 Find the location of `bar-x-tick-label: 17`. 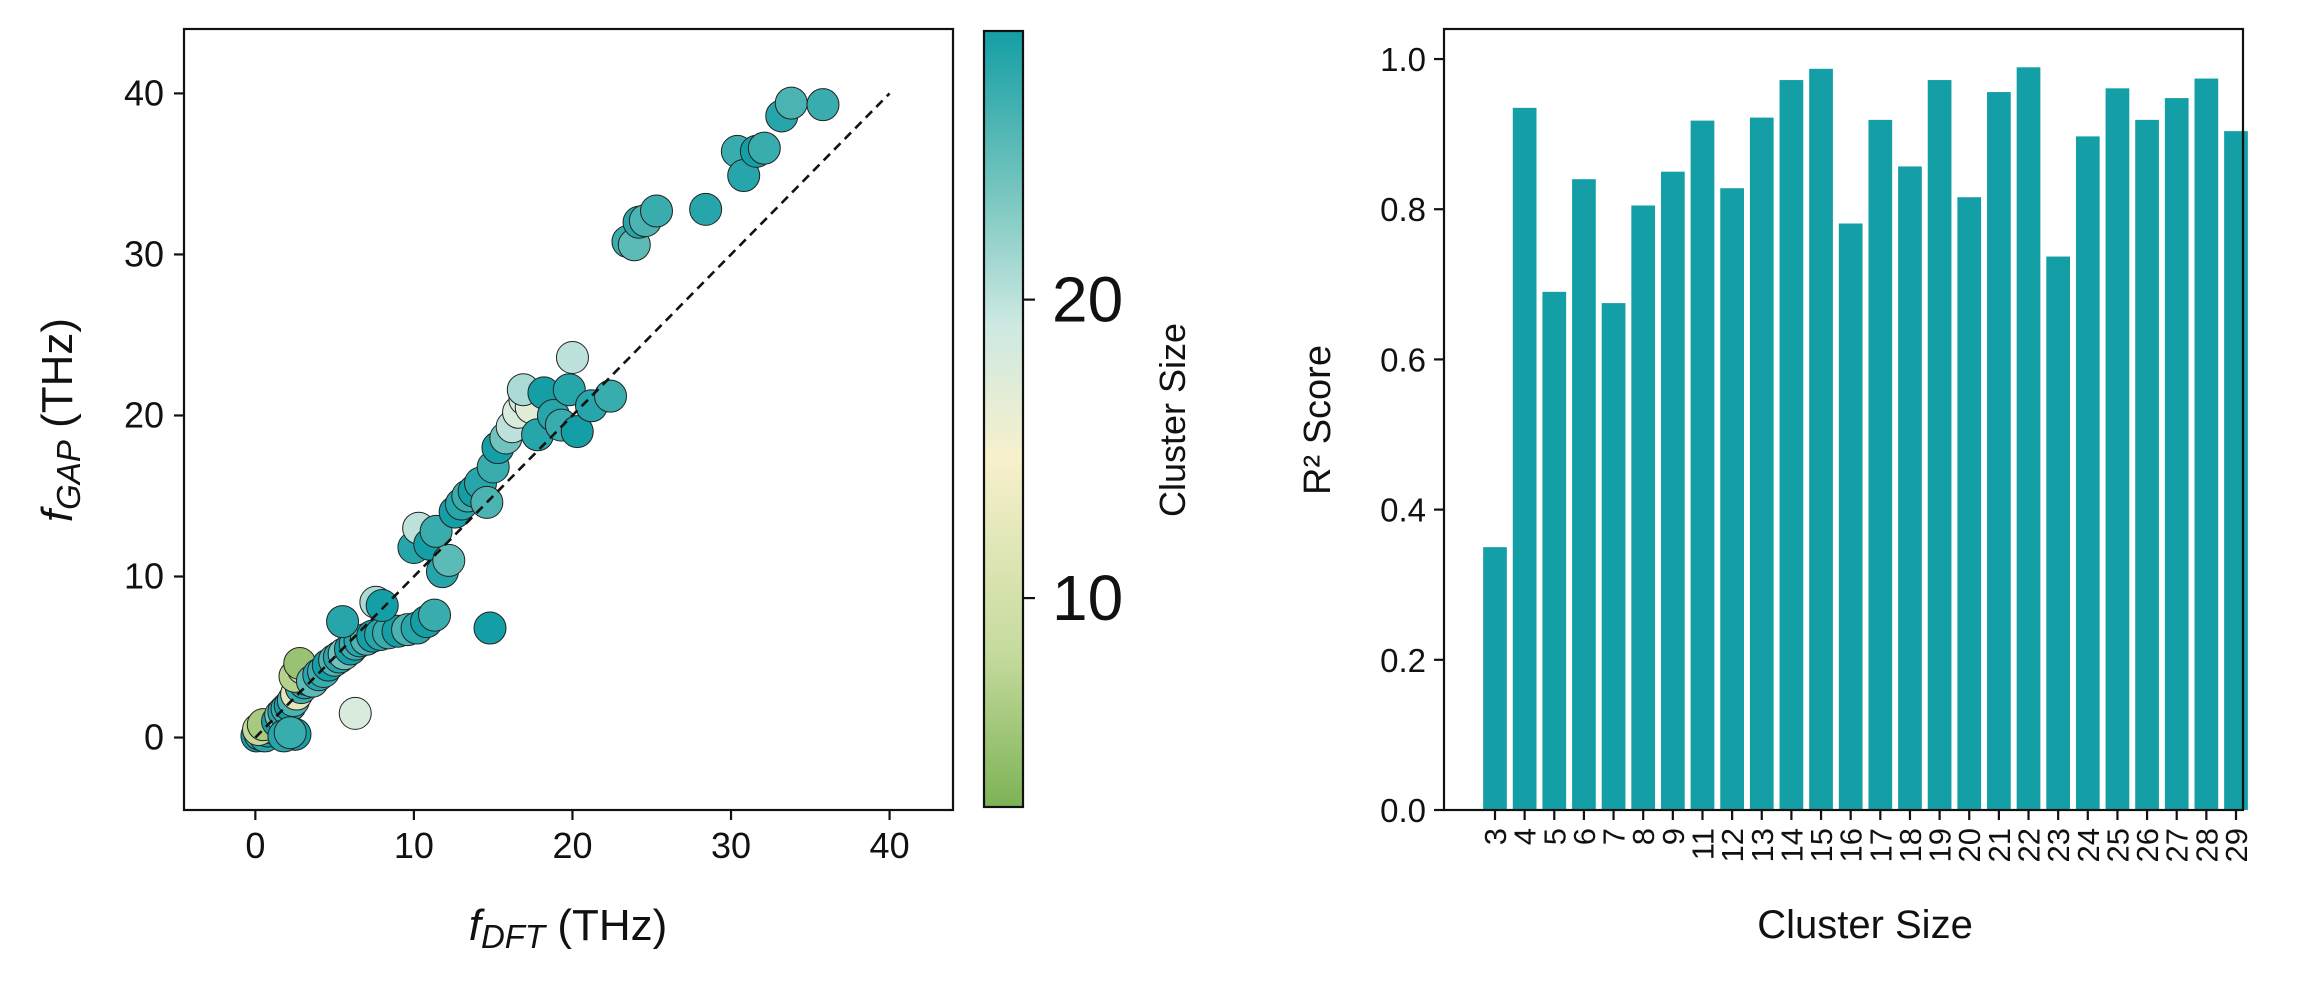

bar-x-tick-label: 17 is located at coordinates (1880, 845).